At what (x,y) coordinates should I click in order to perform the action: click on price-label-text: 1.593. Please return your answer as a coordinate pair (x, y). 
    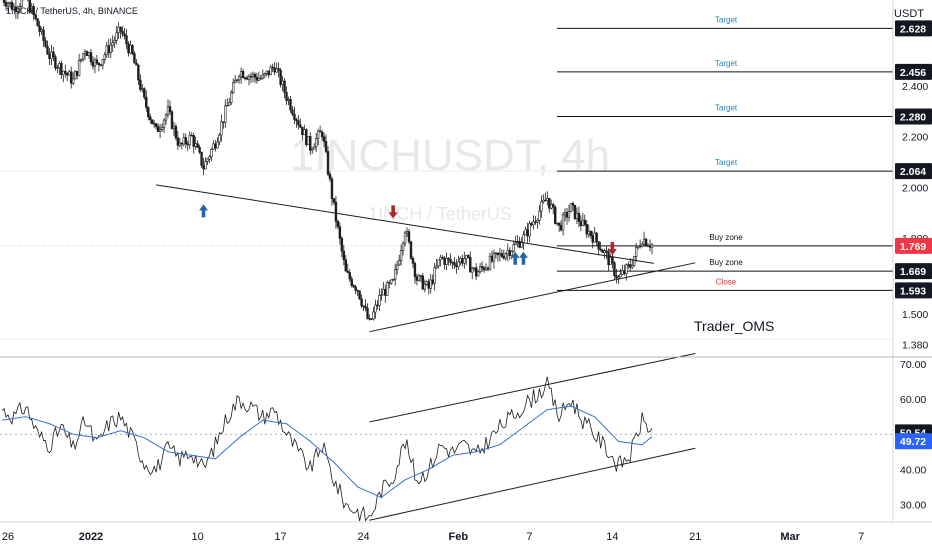
    Looking at the image, I should click on (913, 291).